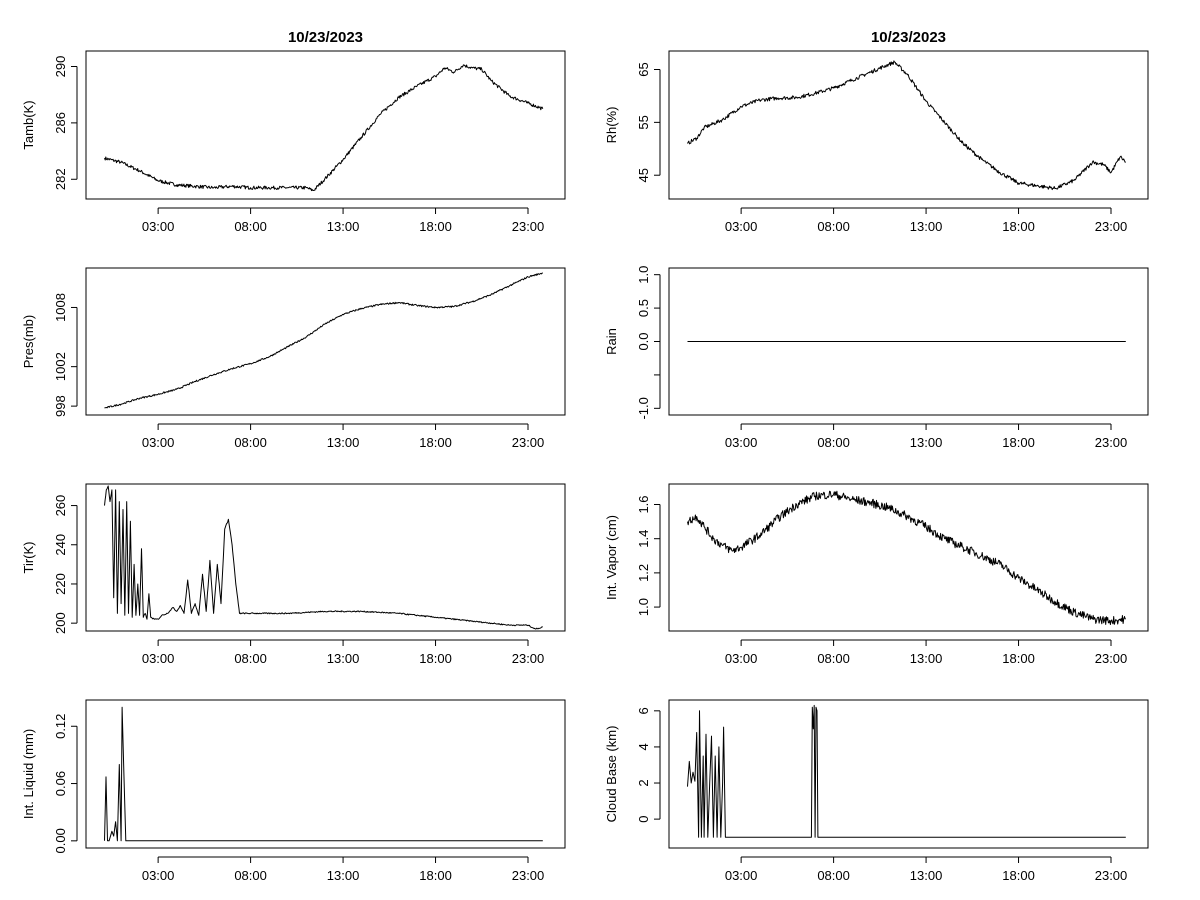 Image resolution: width=1200 pixels, height=900 pixels. Describe the element at coordinates (60, 307) in the screenshot. I see `y-tick-label: 1008` at that location.